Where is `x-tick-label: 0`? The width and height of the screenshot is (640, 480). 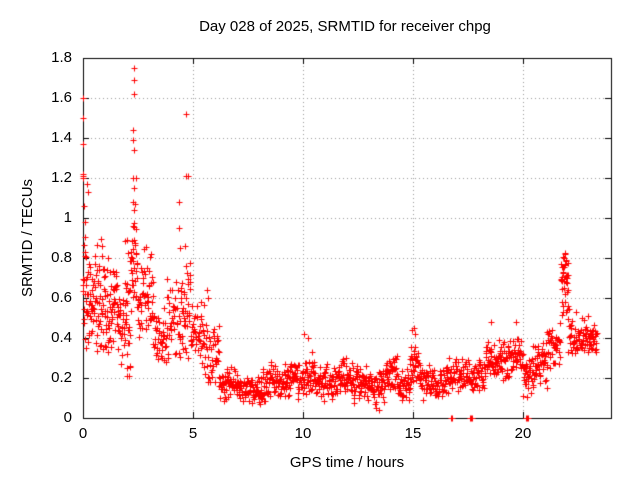 x-tick-label: 0 is located at coordinates (83, 433).